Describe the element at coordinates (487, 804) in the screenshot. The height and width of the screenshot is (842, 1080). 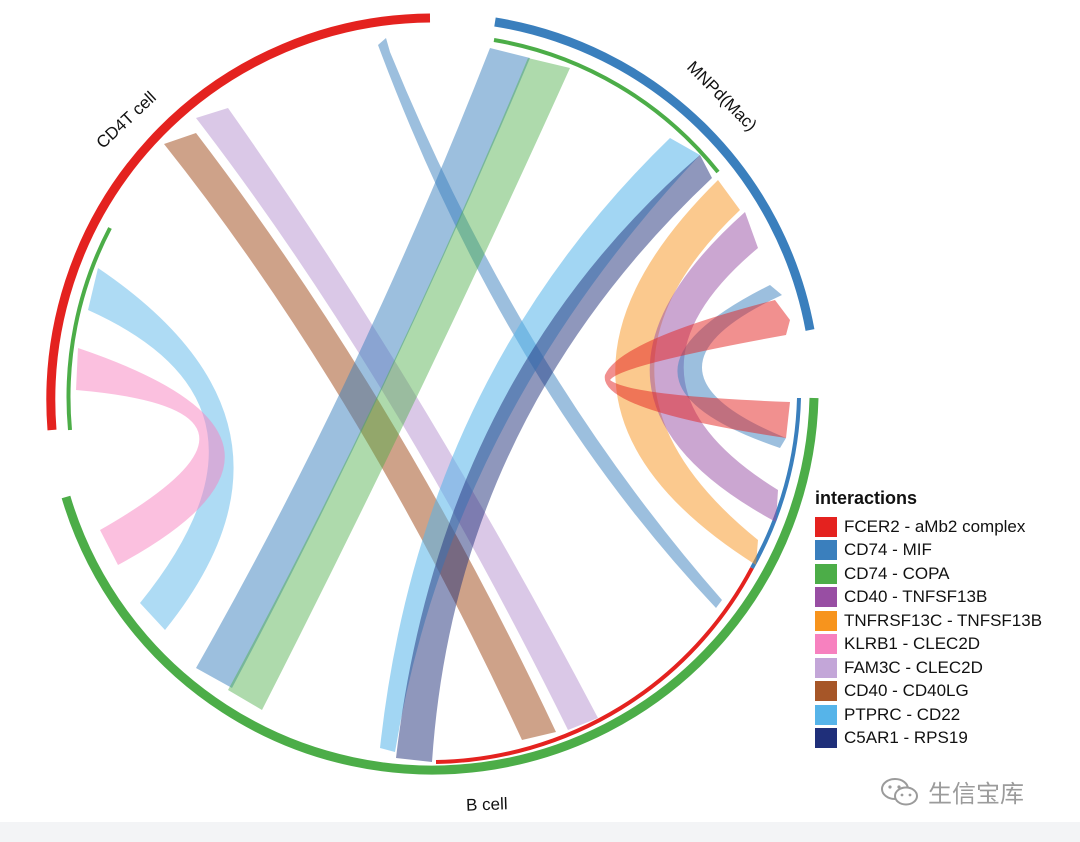
I see `sector-label-bcell: B cell` at that location.